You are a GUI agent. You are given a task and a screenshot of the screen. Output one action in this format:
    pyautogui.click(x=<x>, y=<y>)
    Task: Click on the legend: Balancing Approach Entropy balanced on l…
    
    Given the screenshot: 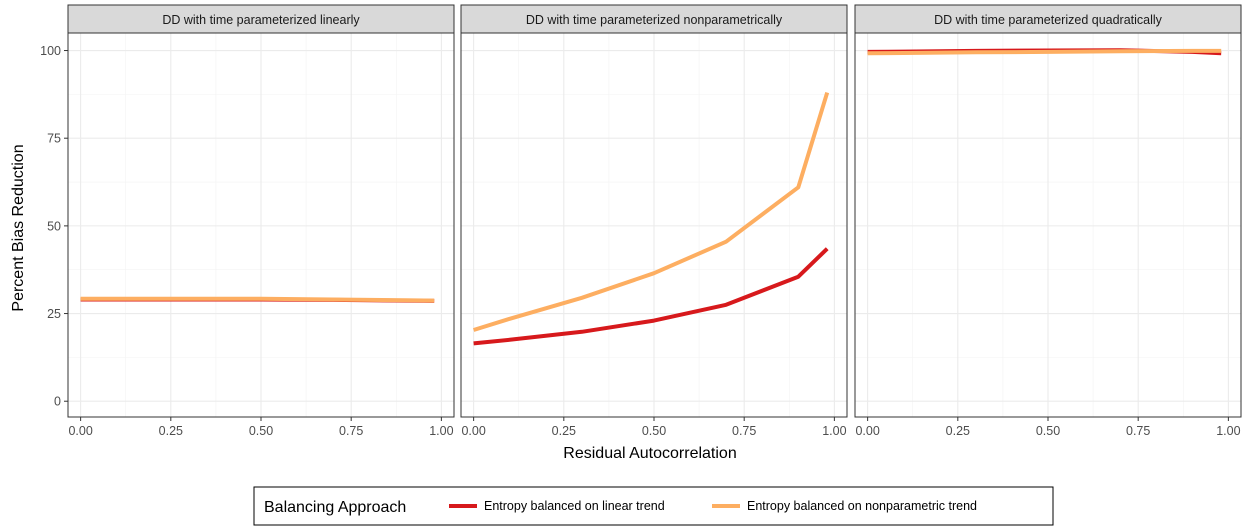 What is the action you would take?
    pyautogui.click(x=653, y=506)
    